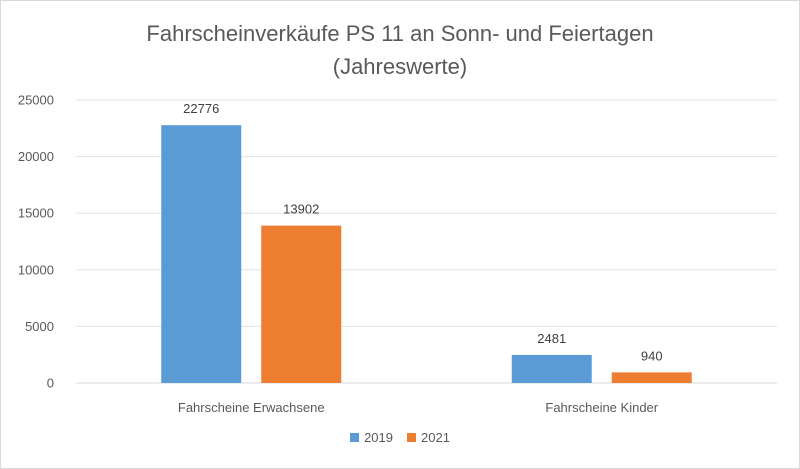  What do you see at coordinates (36, 213) in the screenshot?
I see `y-tick-label: 15000` at bounding box center [36, 213].